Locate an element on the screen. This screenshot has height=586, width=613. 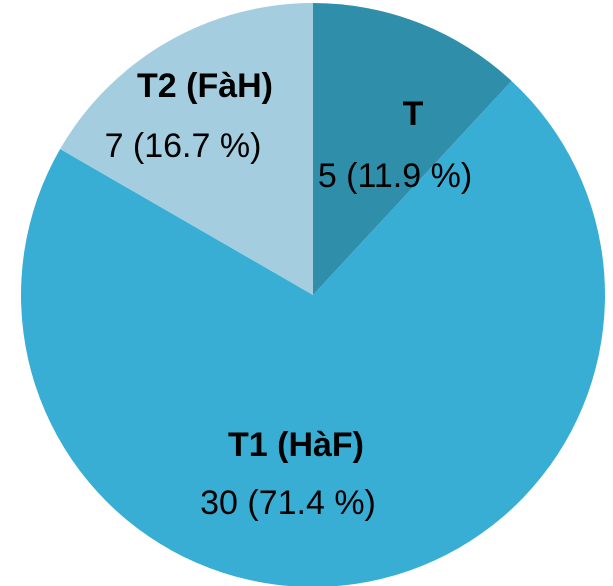
slice-value-label: 5 (11.9 %) is located at coordinates (395, 176).